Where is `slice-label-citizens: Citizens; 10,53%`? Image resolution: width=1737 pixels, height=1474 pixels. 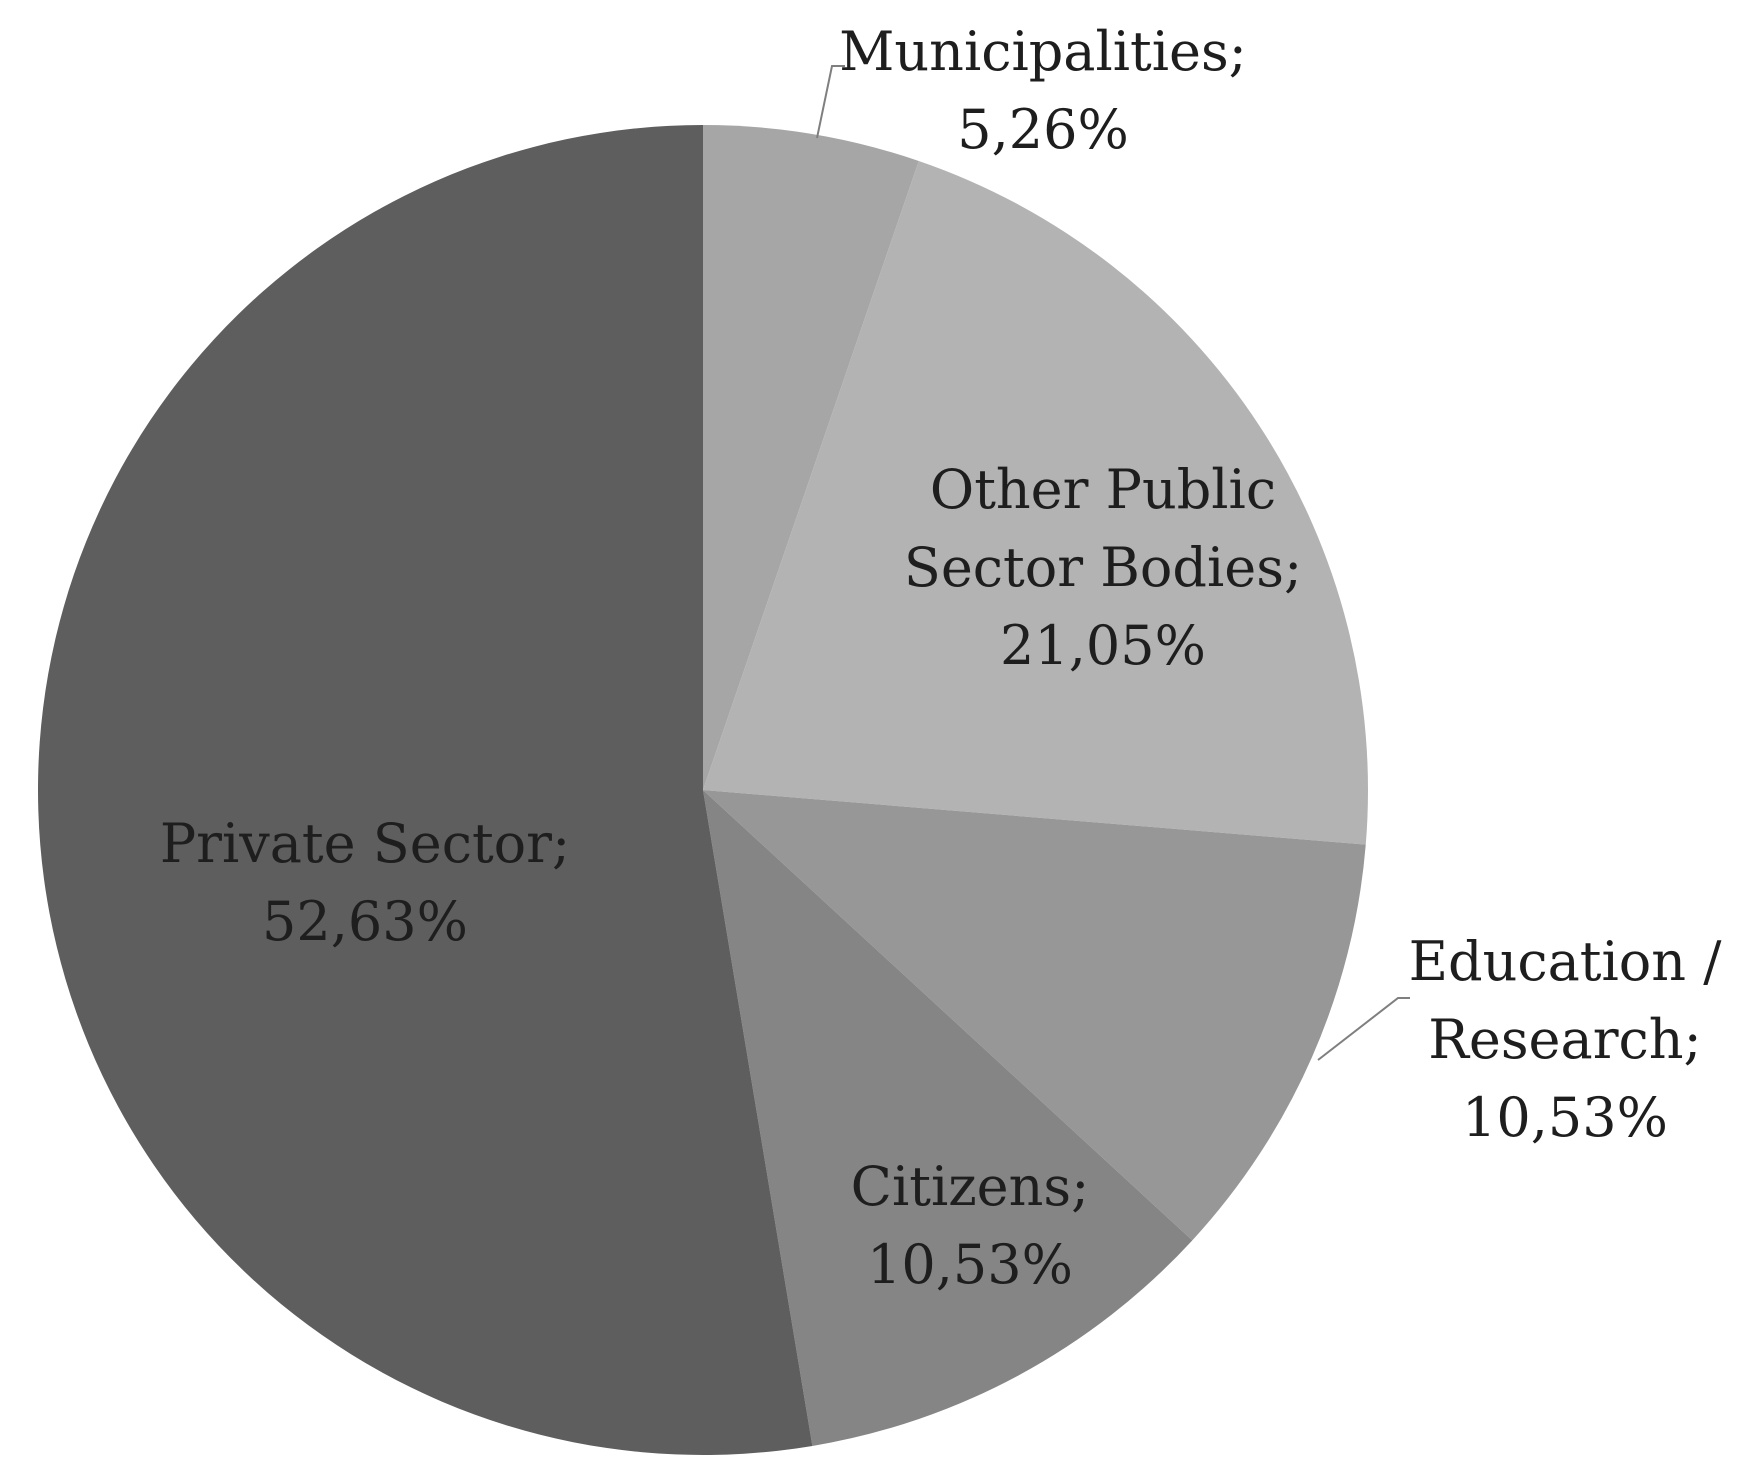 slice-label-citizens: Citizens; 10,53% is located at coordinates (970, 1225).